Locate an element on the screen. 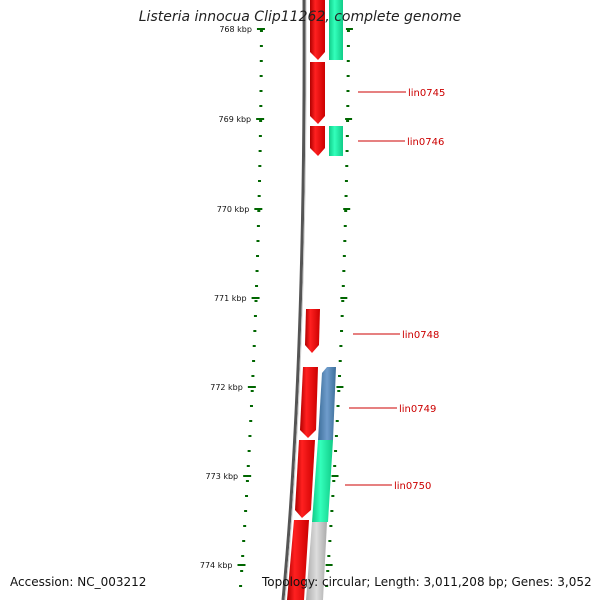  ruler-tick-label: 769 kbp is located at coordinates (235, 119).